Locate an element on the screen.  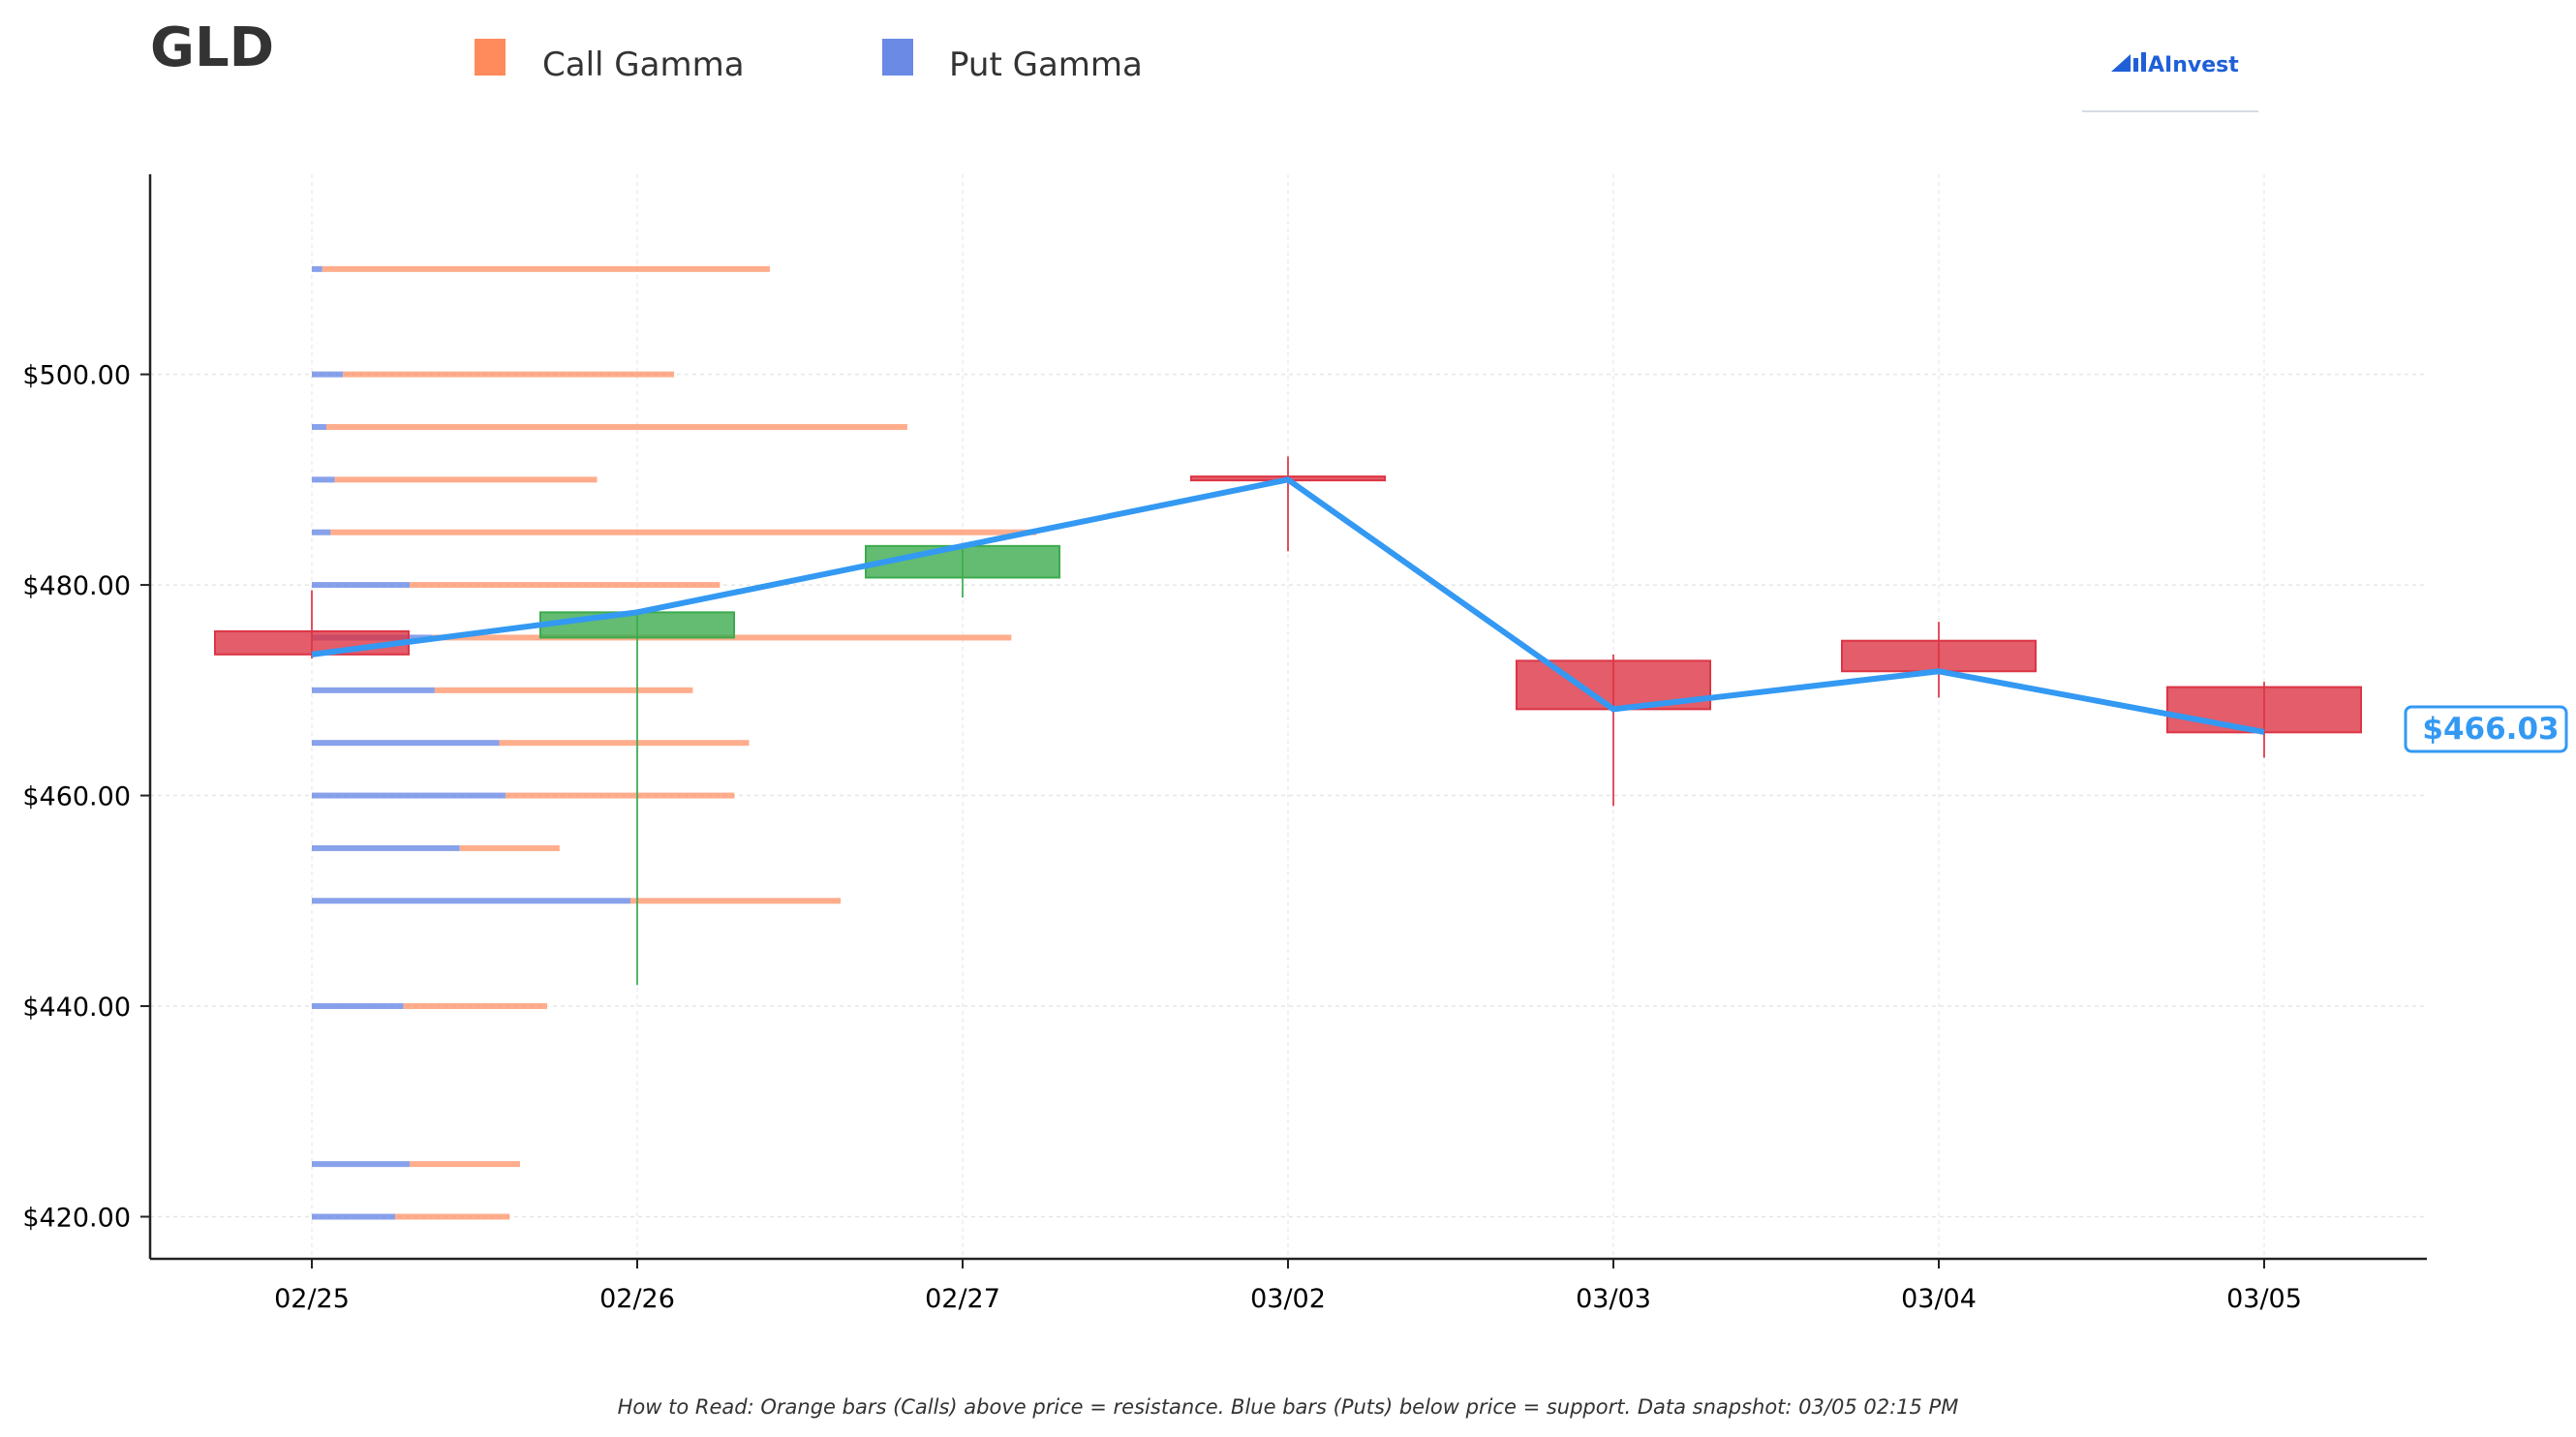
legend-call-swatch is located at coordinates (490, 58).